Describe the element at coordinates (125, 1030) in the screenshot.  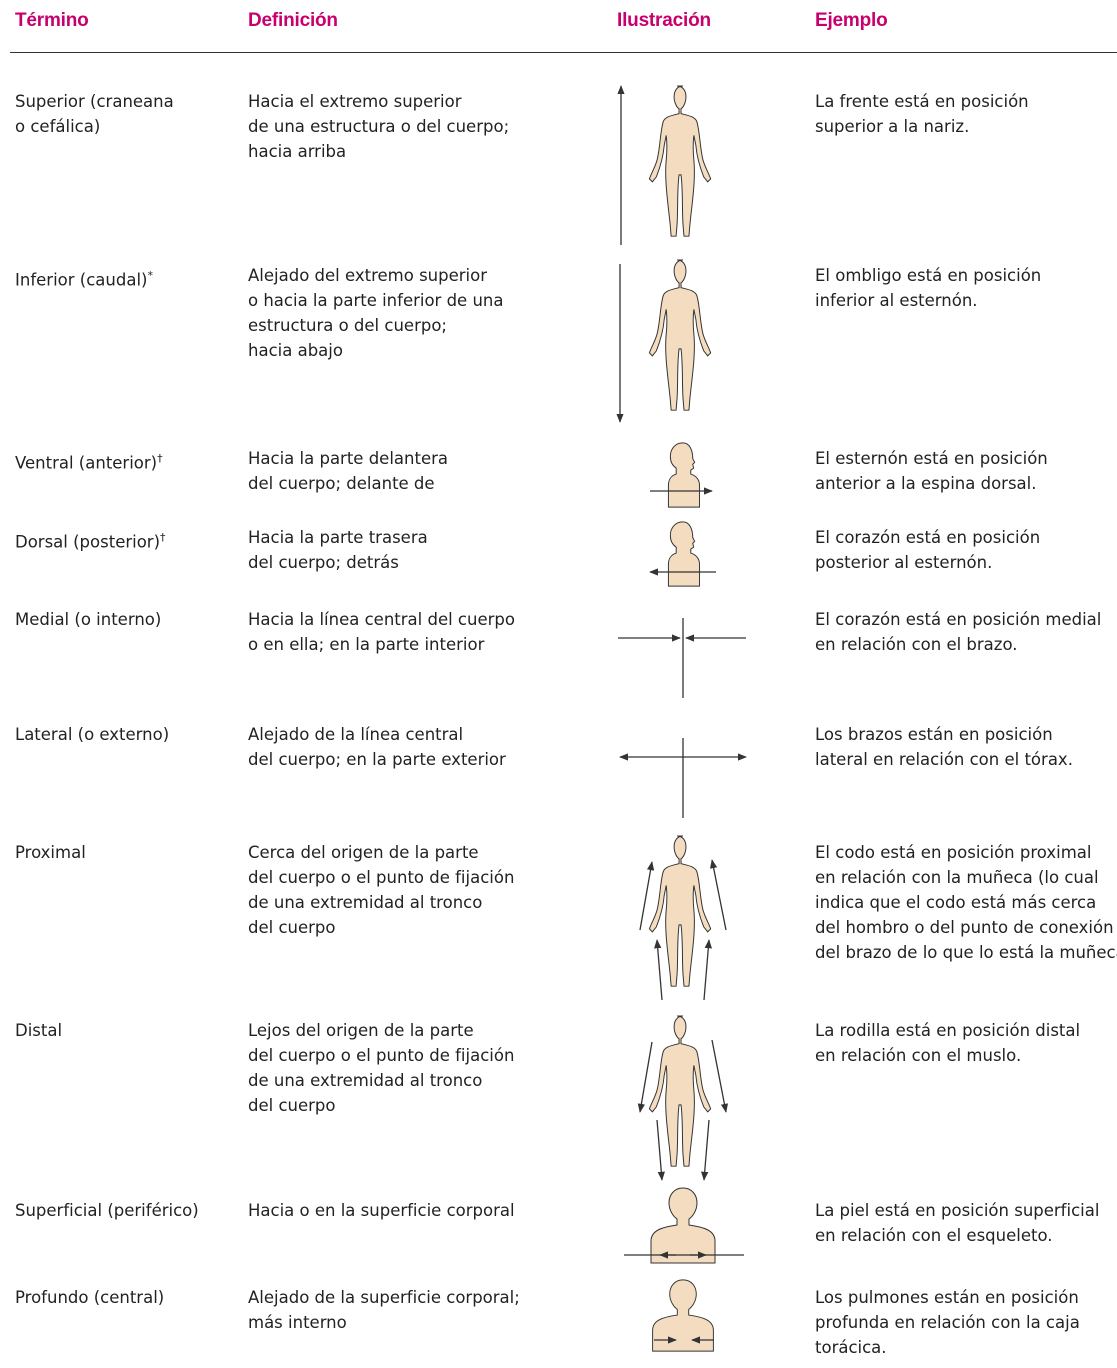
I see `term-cell: Distal` at that location.